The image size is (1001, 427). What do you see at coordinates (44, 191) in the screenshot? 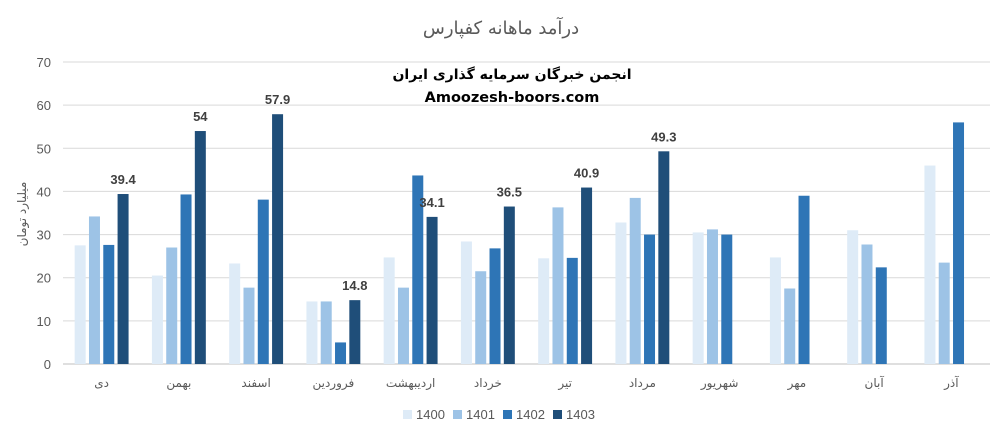
I see `y-tick-label: 40` at bounding box center [44, 191].